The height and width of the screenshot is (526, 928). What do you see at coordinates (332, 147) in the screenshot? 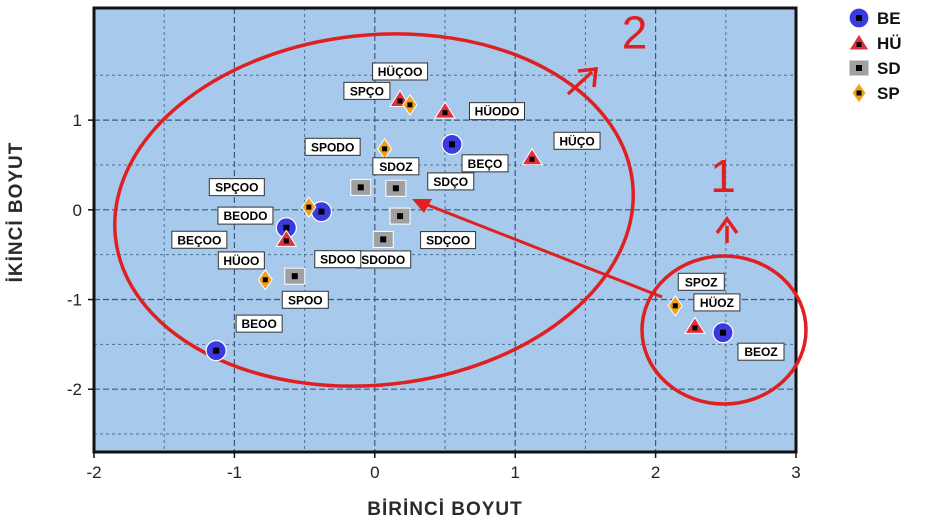
I see `point-label-text: SPODO` at bounding box center [332, 147].